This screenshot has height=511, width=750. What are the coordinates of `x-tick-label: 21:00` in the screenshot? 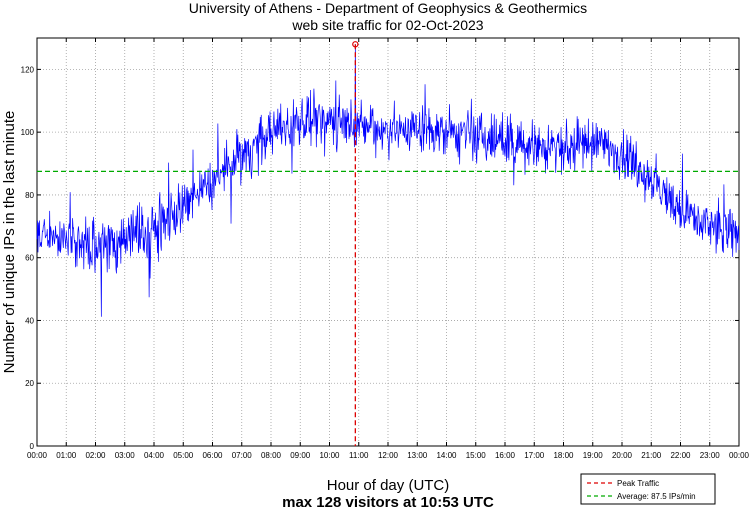 It's located at (651, 455).